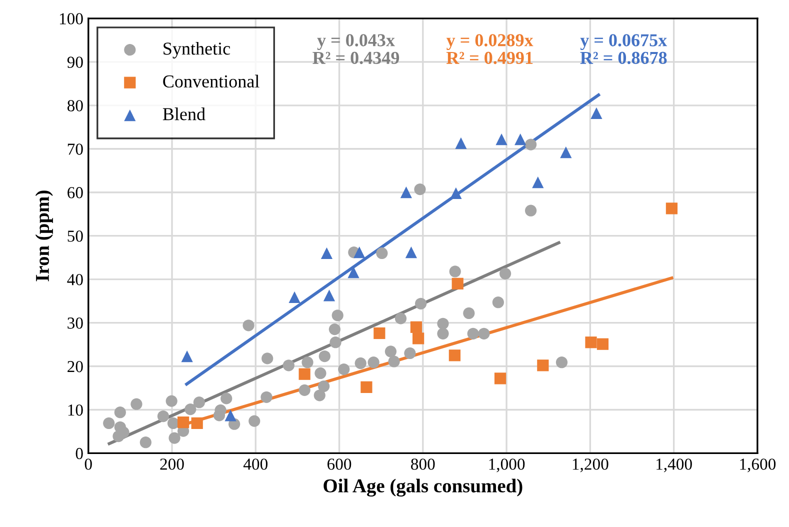 The image size is (789, 527). What do you see at coordinates (75, 366) in the screenshot?
I see `y-tick-label: 20` at bounding box center [75, 366].